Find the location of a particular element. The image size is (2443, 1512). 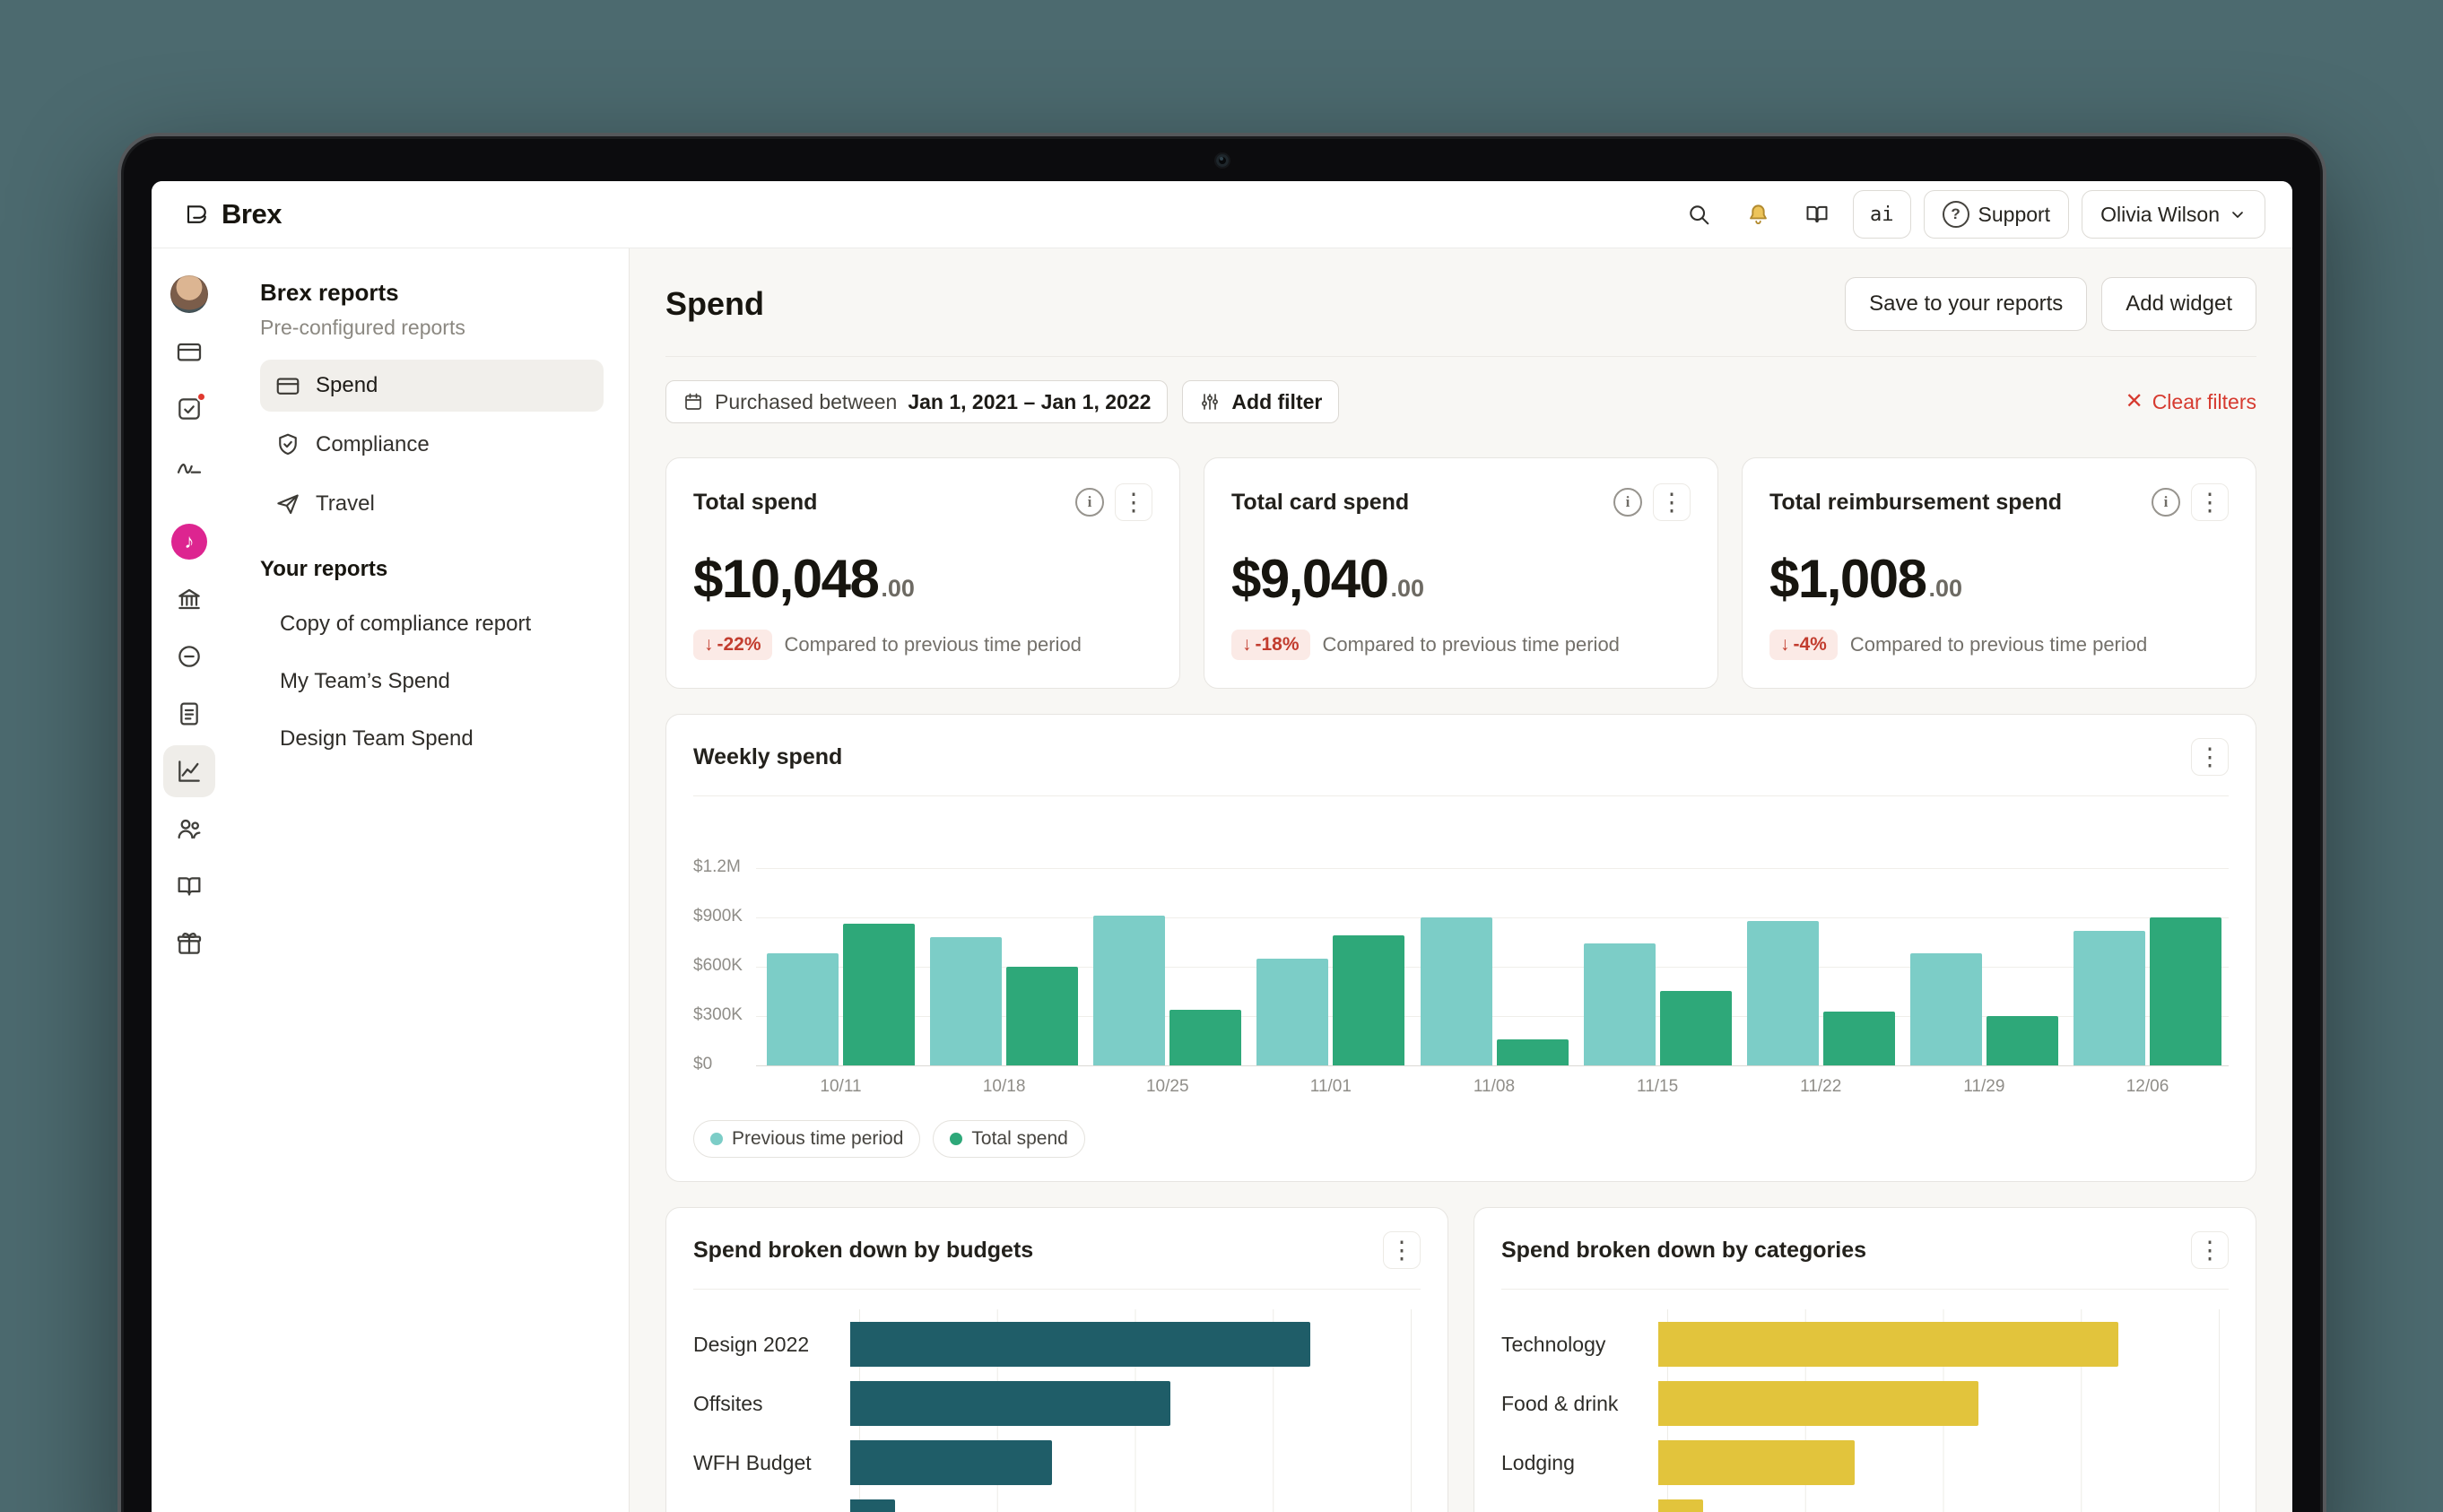

brex-logo: Brex is located at coordinates (233, 214).